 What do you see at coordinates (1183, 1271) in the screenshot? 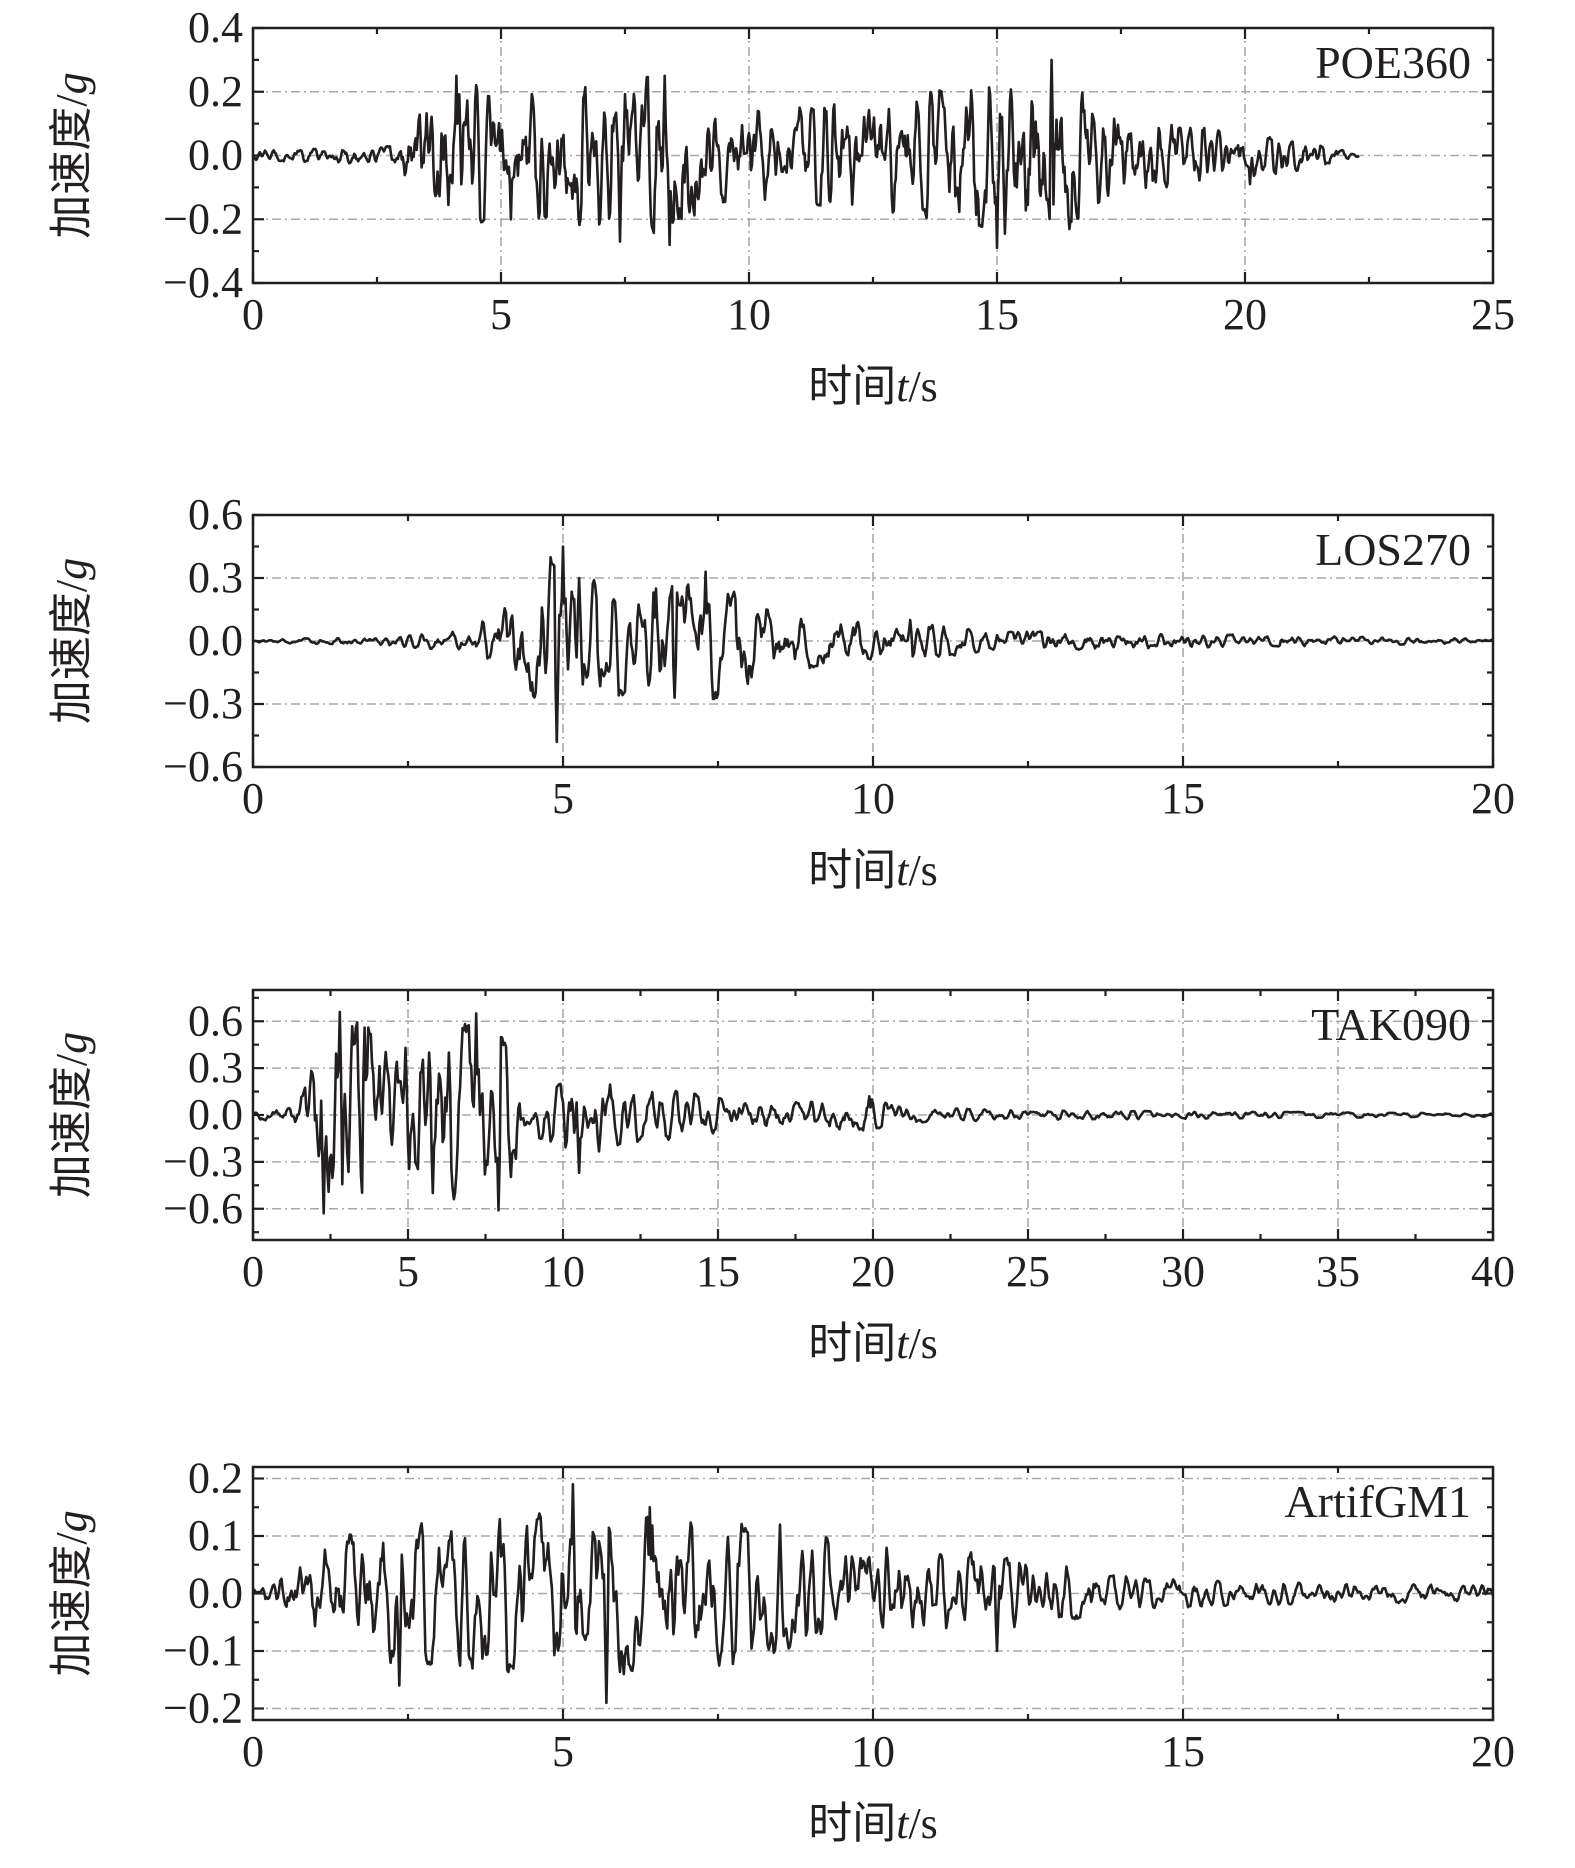
I see `x-tick-label: 30` at bounding box center [1183, 1271].